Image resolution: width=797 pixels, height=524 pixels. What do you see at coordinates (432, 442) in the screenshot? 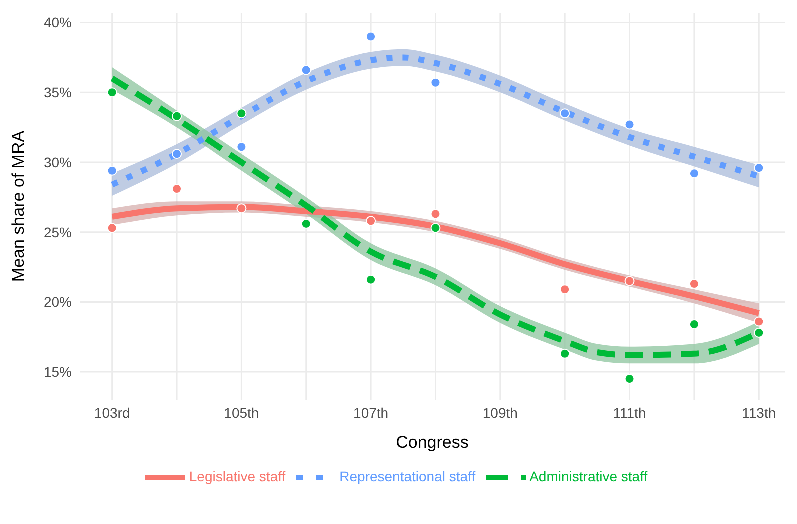
I see `x-axis-title: Congress` at bounding box center [432, 442].